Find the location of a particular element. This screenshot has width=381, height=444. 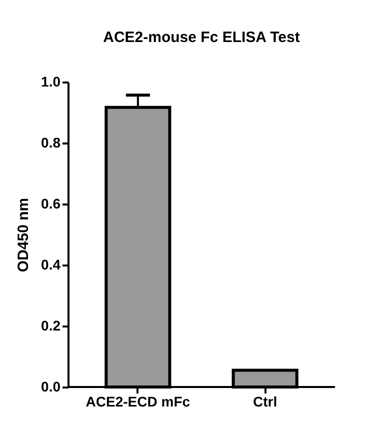

x-tick-label: Ctrl is located at coordinates (265, 402).